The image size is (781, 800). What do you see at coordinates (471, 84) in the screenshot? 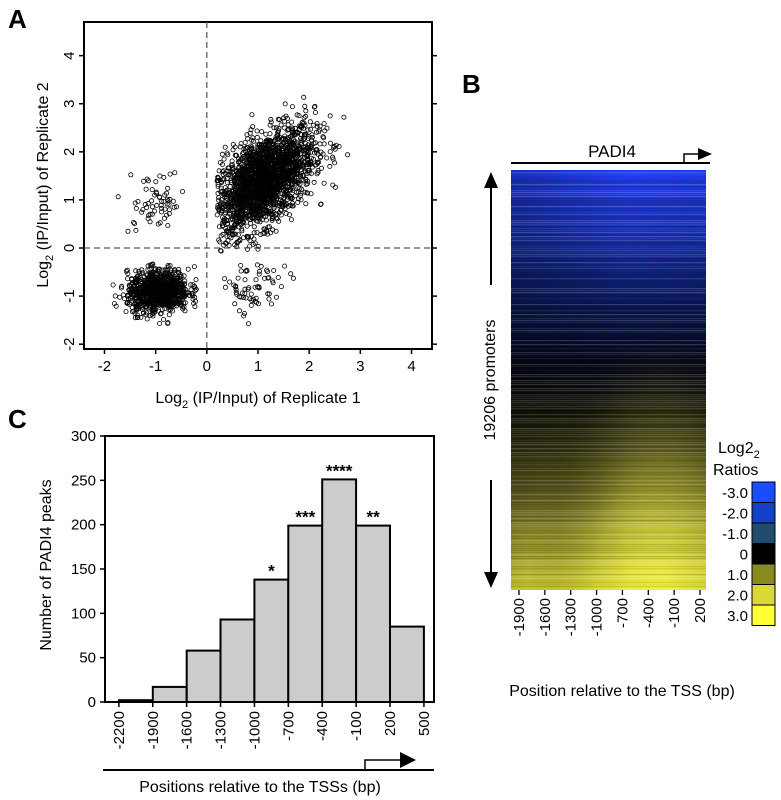
I see `panel-label-b: B` at bounding box center [471, 84].